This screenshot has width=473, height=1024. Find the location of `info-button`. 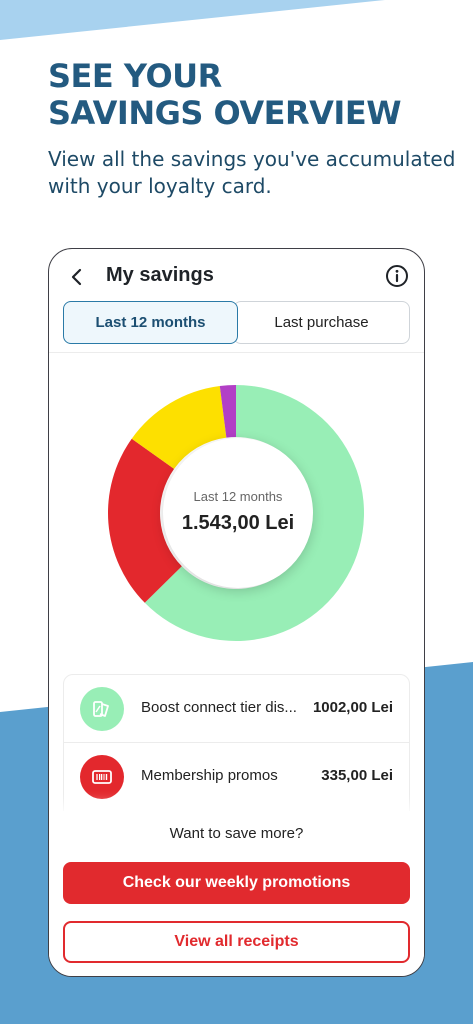

info-button is located at coordinates (397, 276).